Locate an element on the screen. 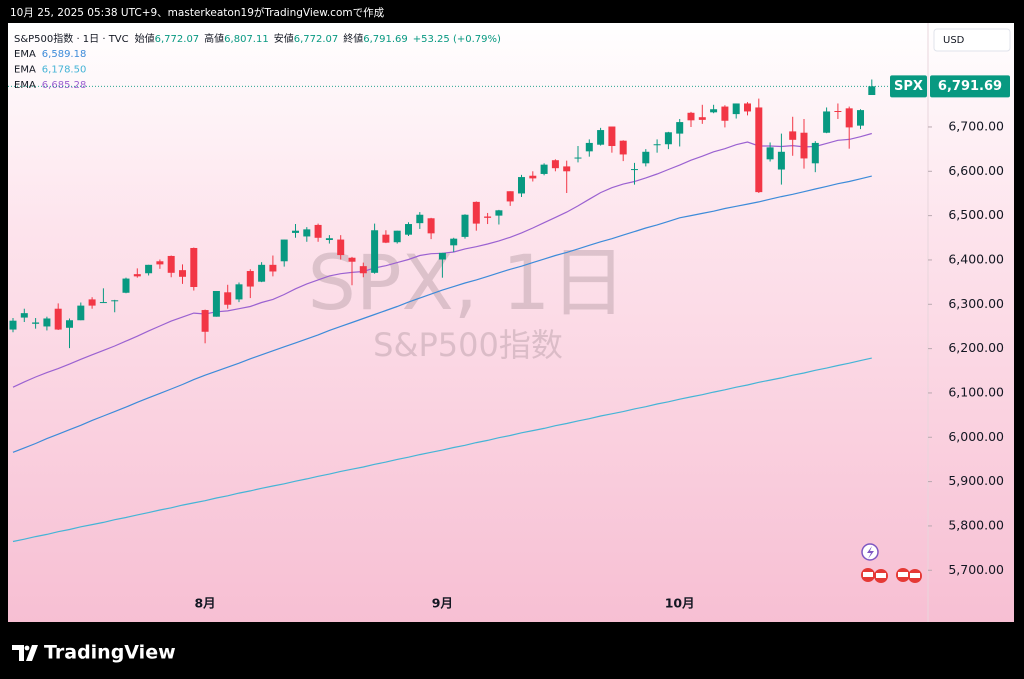 The height and width of the screenshot is (679, 1024). legend-label: 安値 is located at coordinates (284, 38).